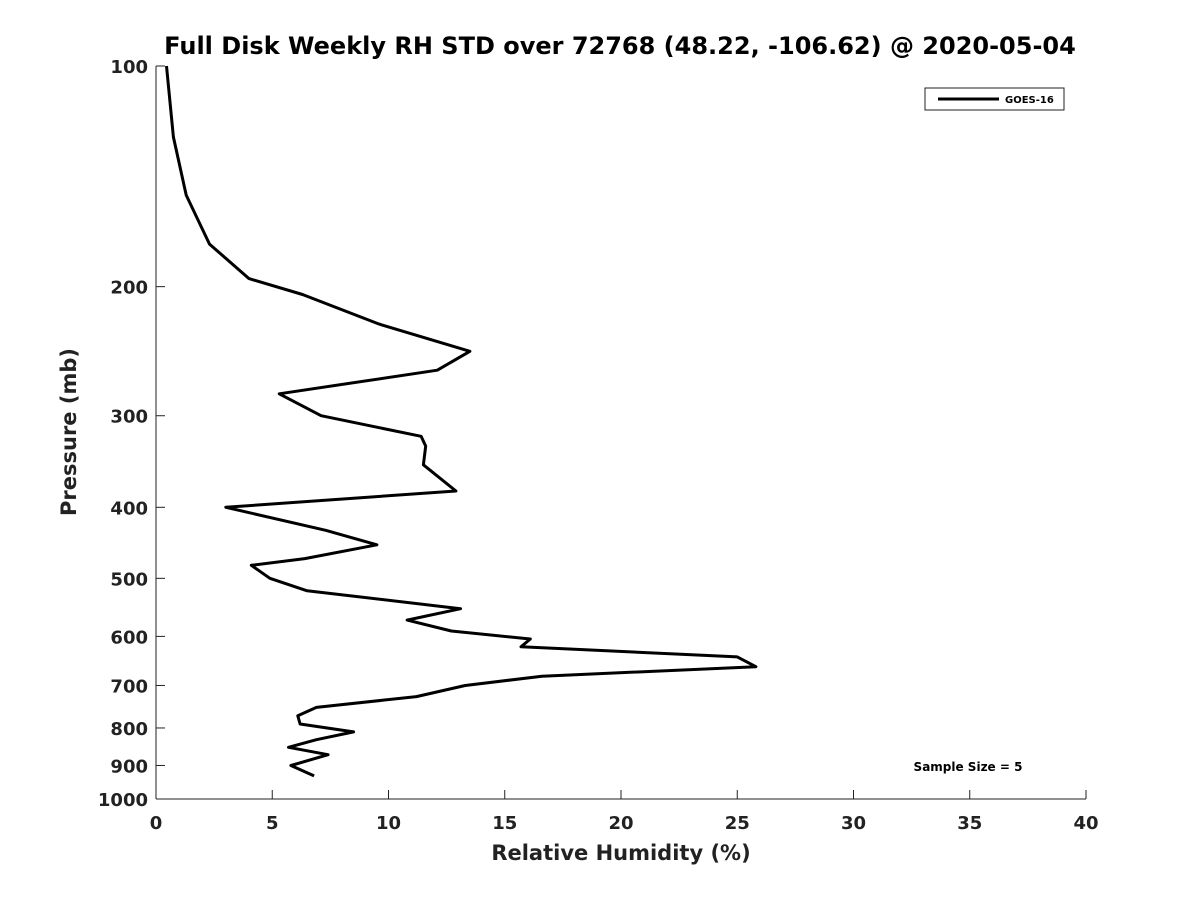  I want to click on y-tick-label: 1000, so click(123, 800).